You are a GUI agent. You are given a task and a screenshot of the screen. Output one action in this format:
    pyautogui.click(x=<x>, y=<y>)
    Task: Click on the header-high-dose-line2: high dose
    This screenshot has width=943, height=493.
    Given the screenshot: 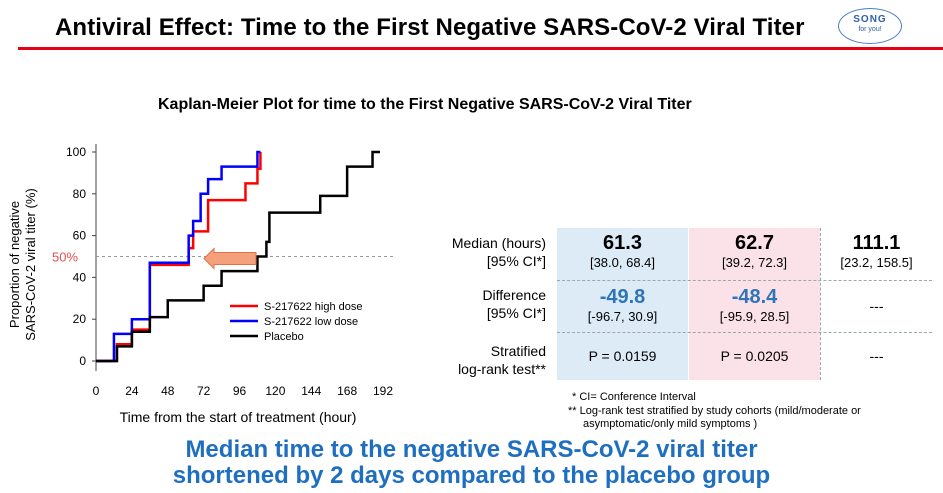 What is the action you would take?
    pyautogui.click(x=754, y=192)
    